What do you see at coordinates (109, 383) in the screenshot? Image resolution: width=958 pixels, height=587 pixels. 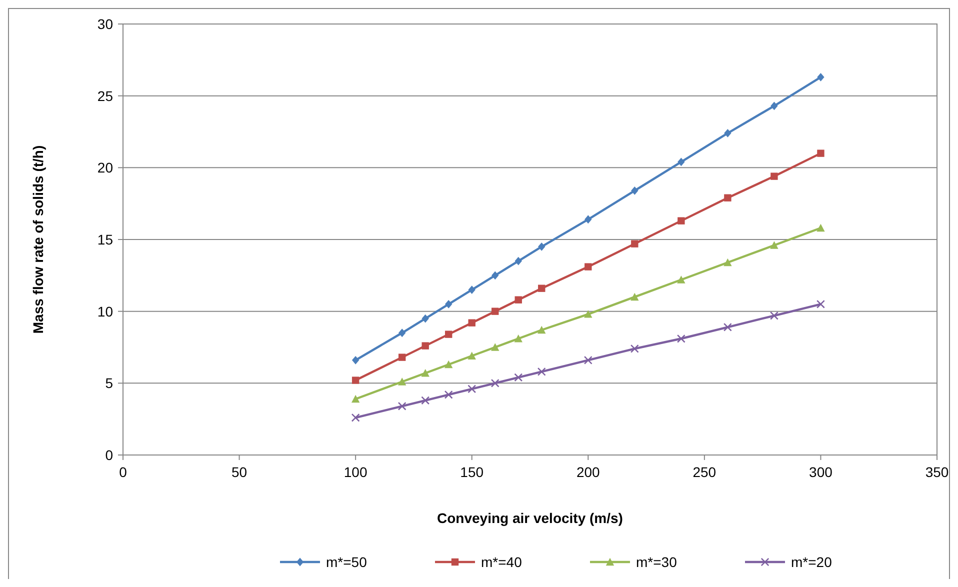 I see `y-tick-label: 5` at bounding box center [109, 383].